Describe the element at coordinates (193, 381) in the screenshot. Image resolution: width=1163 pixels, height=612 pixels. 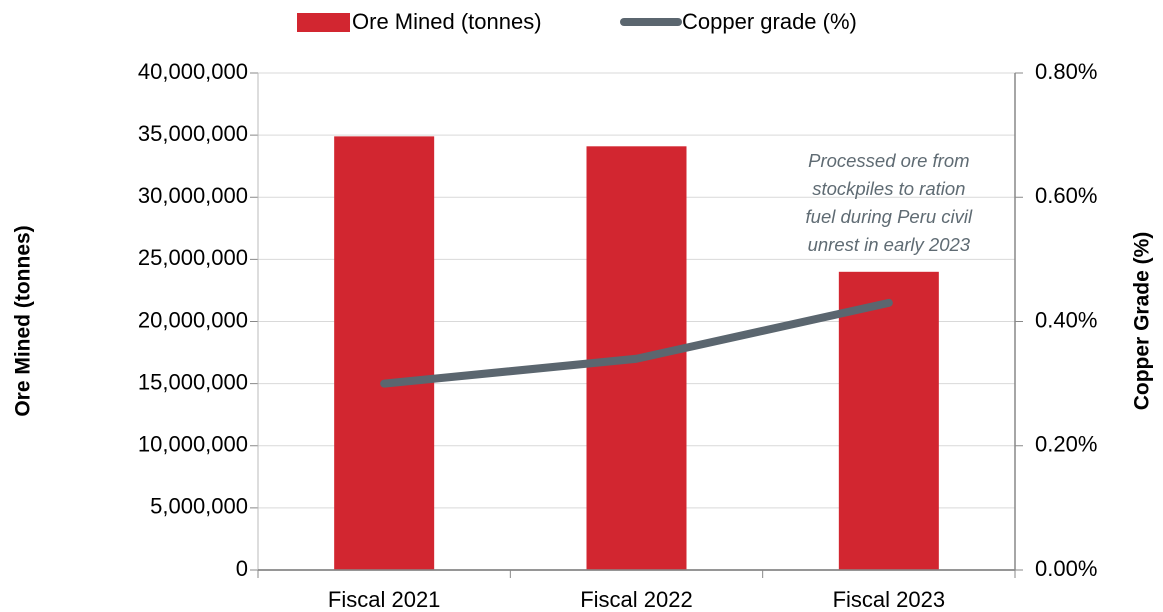
I see `y-tick-label: 15,000,000` at that location.